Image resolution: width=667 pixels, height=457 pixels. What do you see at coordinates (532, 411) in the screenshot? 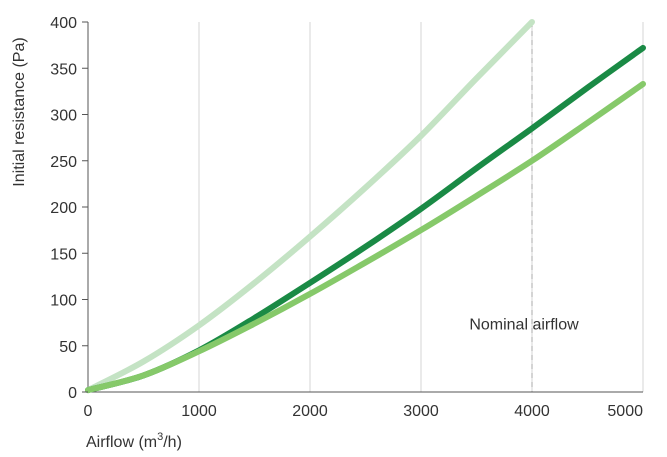
I see `x-tick-label: 4000` at bounding box center [532, 411].